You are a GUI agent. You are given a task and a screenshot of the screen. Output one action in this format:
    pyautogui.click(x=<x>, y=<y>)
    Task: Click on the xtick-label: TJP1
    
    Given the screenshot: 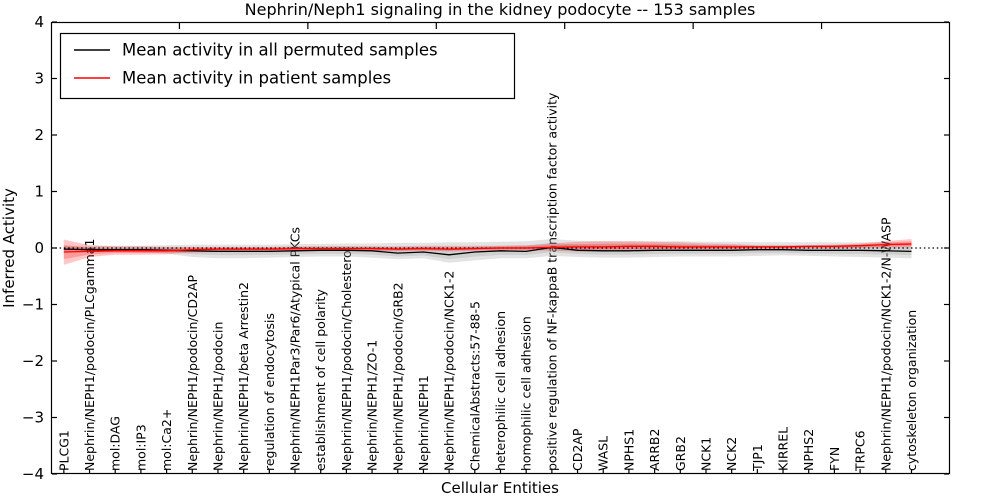 What is the action you would take?
    pyautogui.click(x=757, y=458)
    